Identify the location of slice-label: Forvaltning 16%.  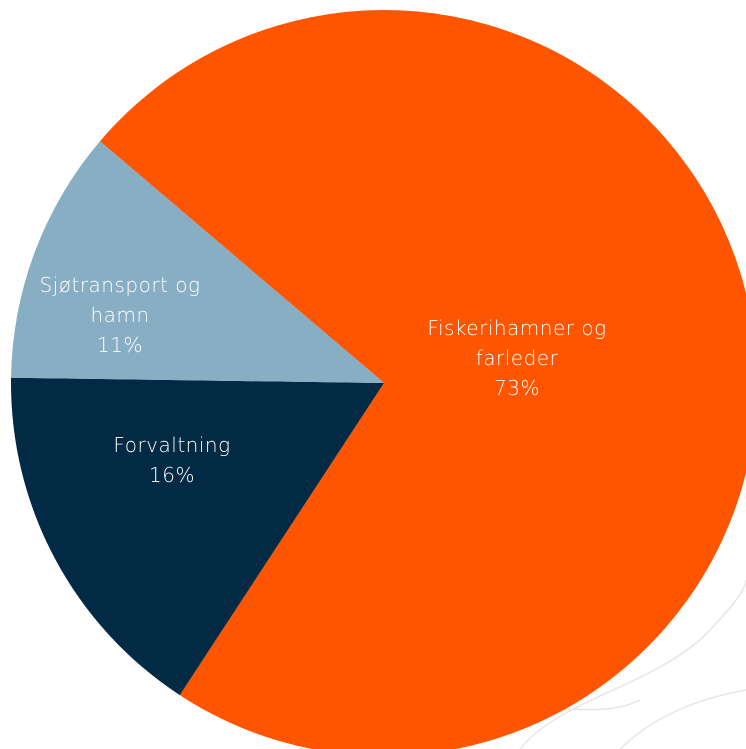
(172, 460).